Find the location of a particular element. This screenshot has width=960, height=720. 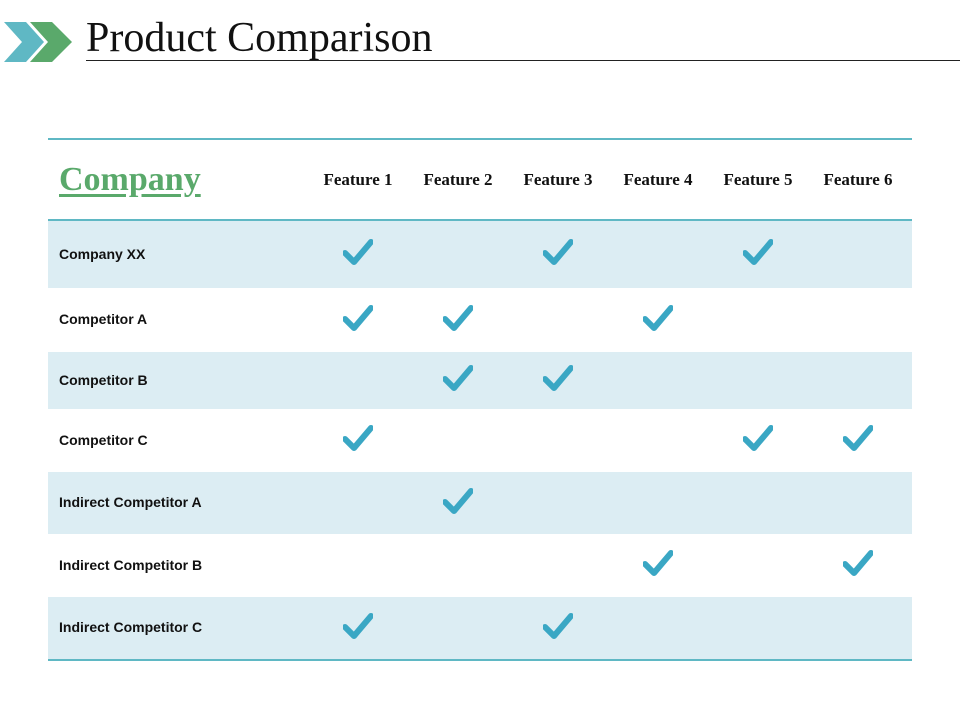

feature-header-4: Feature 4 is located at coordinates (658, 179).